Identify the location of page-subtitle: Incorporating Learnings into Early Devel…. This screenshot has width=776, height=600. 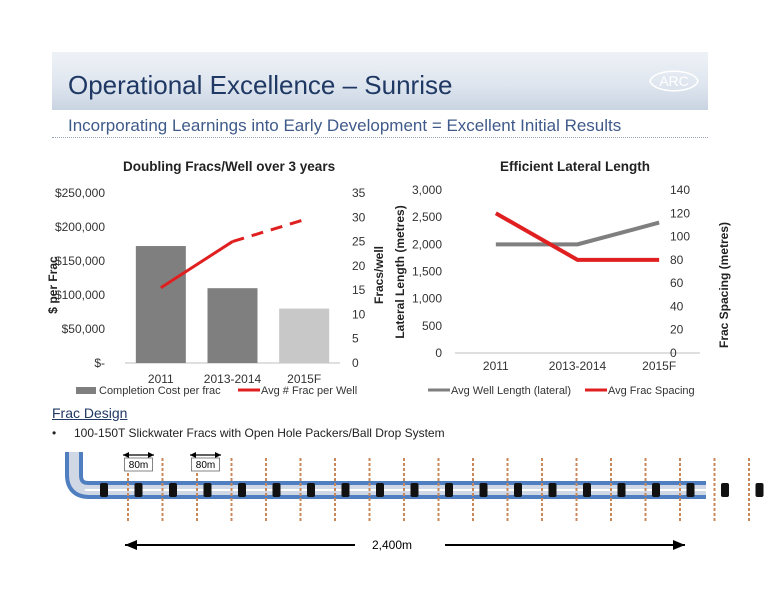
(345, 125).